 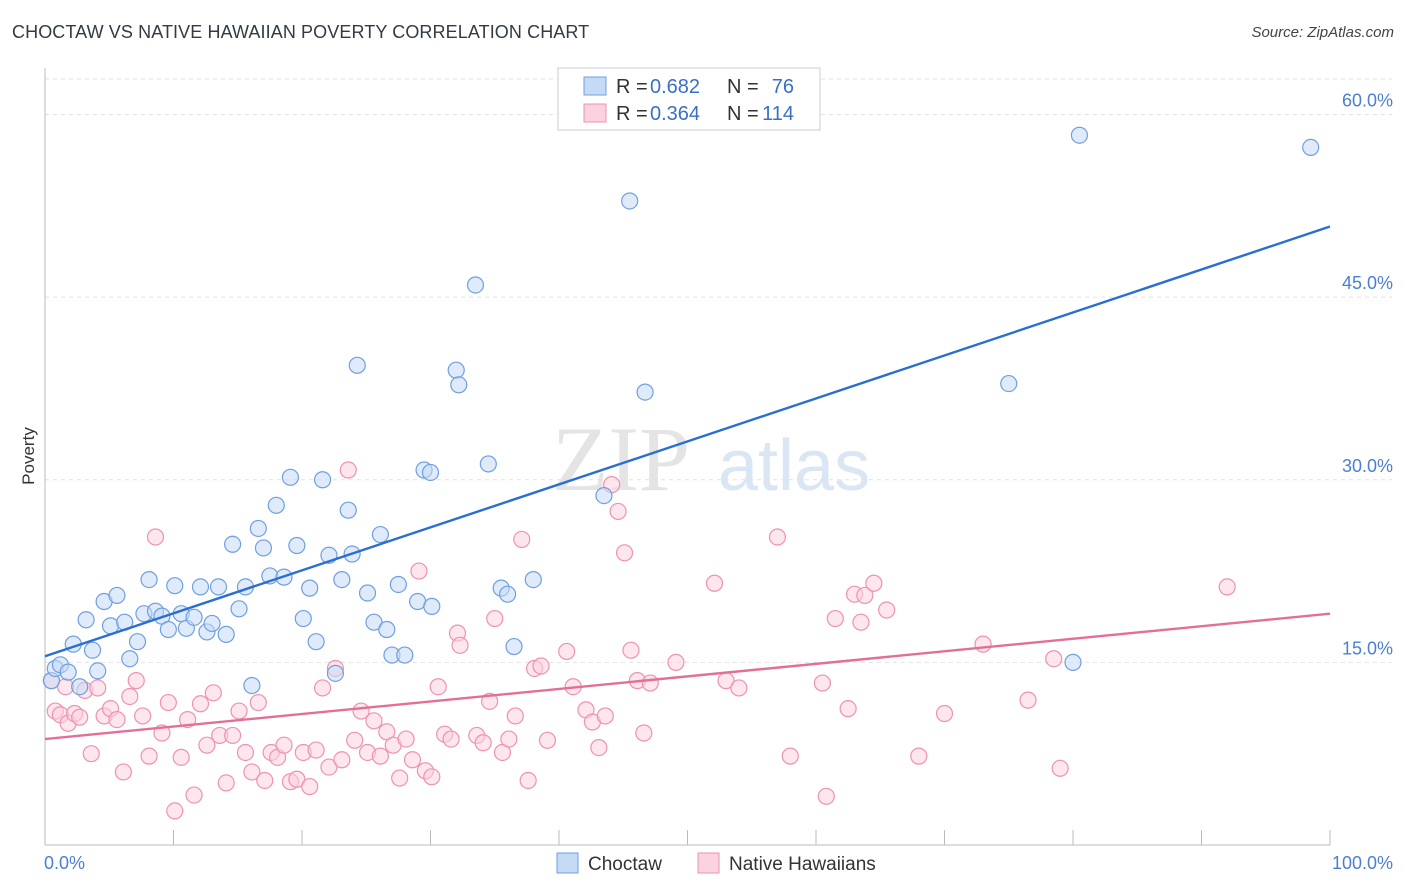 What do you see at coordinates (1367, 648) in the screenshot?
I see `y-tick-label-0: 15.0%` at bounding box center [1367, 648].